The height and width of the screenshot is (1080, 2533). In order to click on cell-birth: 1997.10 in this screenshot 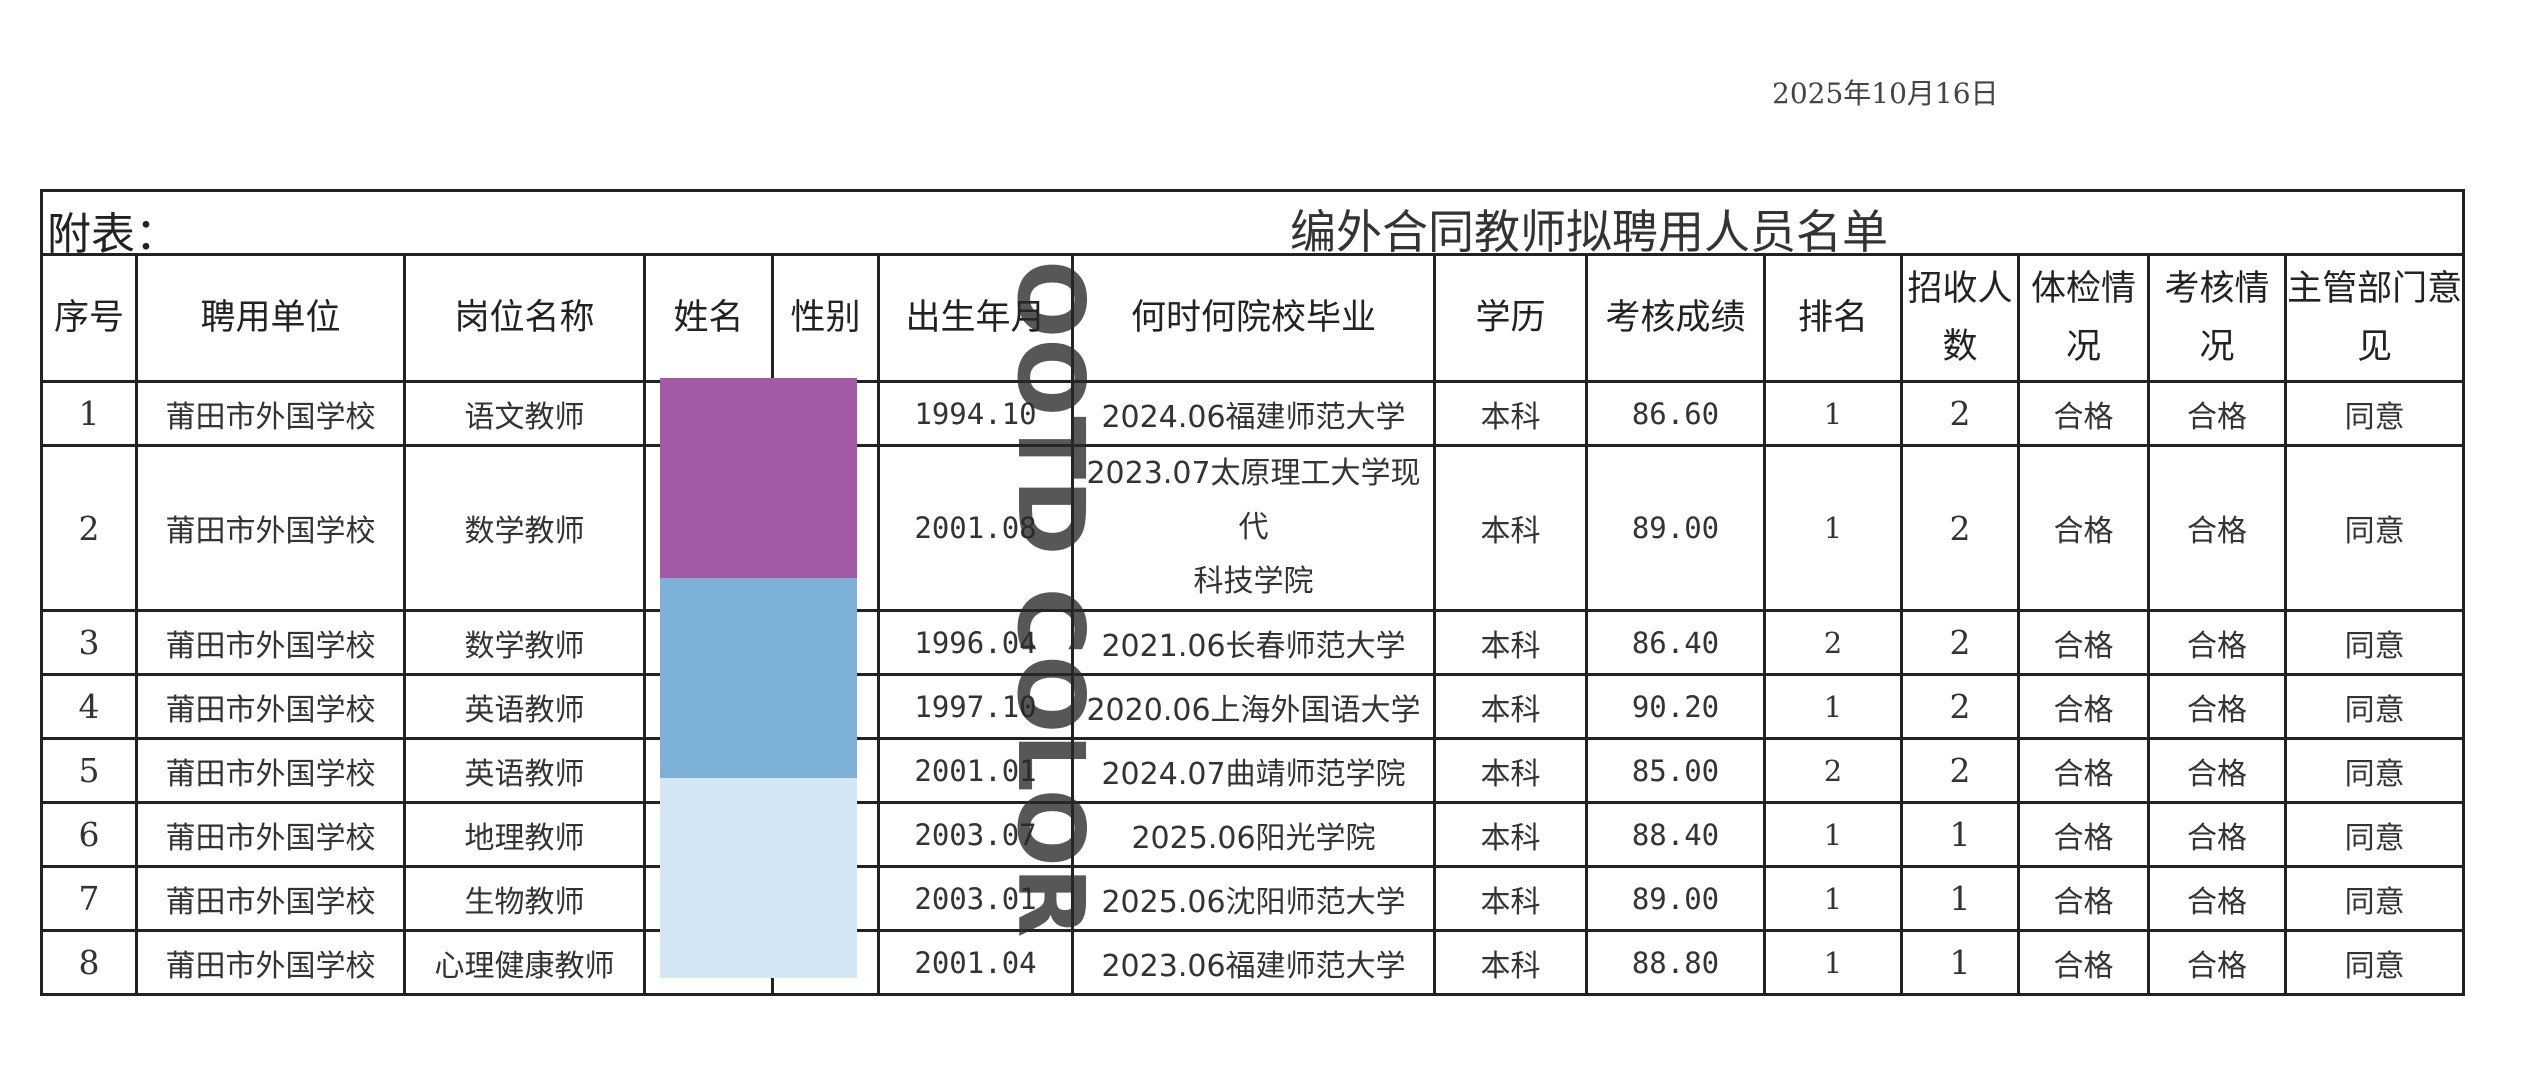, I will do `click(975, 706)`.